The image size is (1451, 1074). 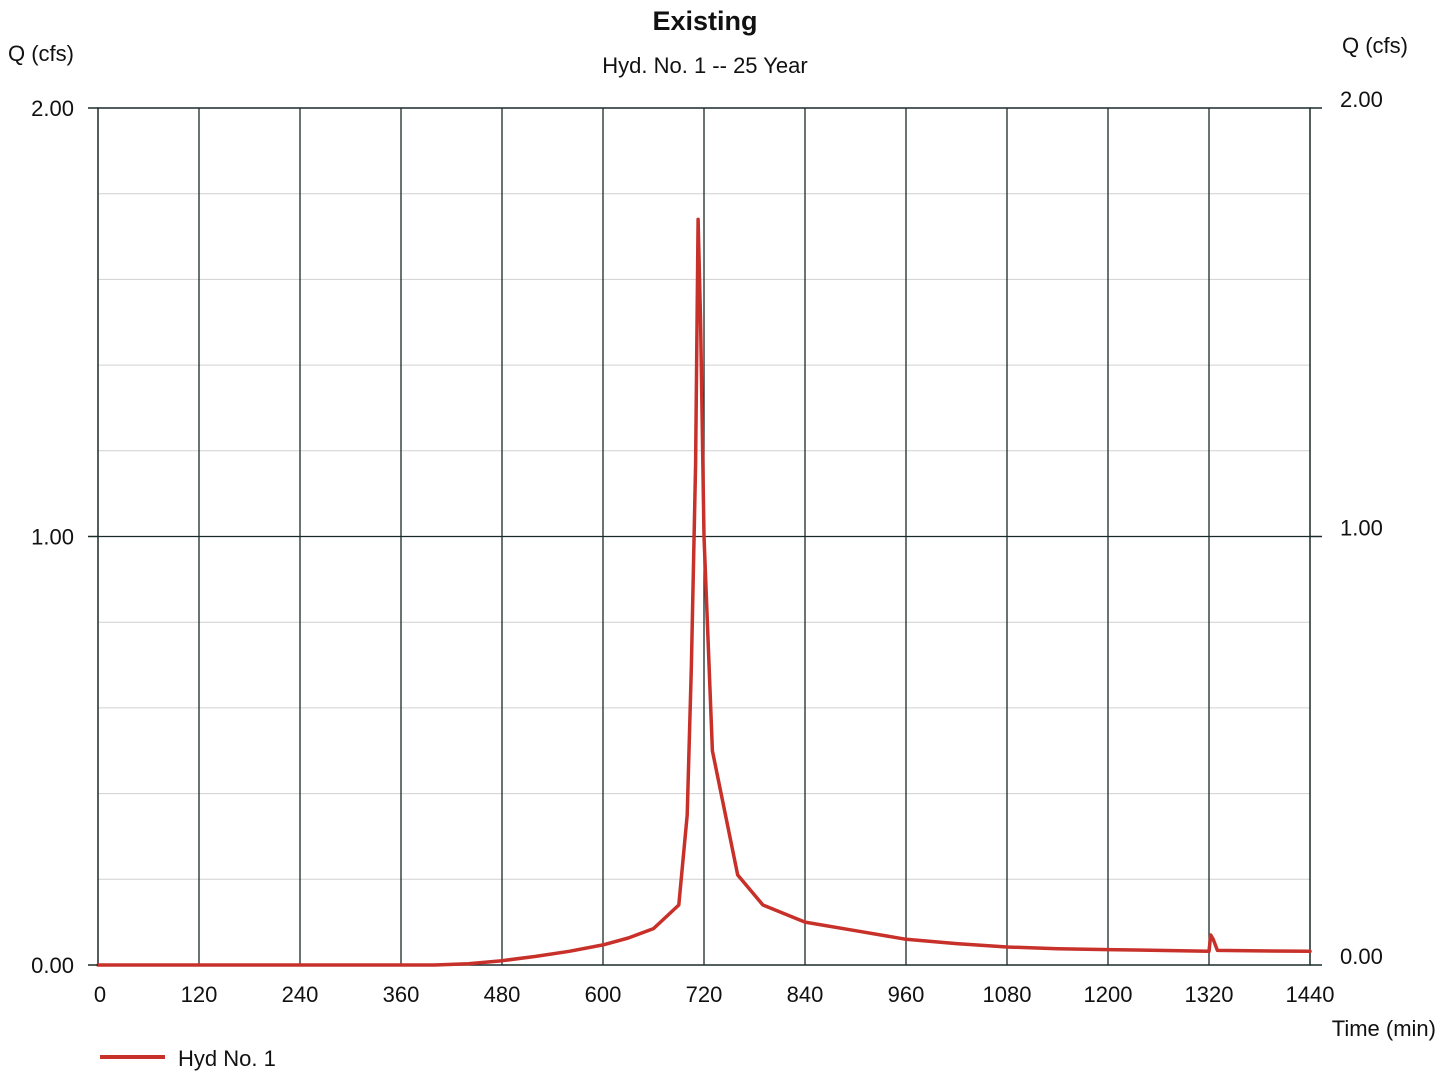 I want to click on y-axis-left-label: Q (cfs), so click(x=41, y=53).